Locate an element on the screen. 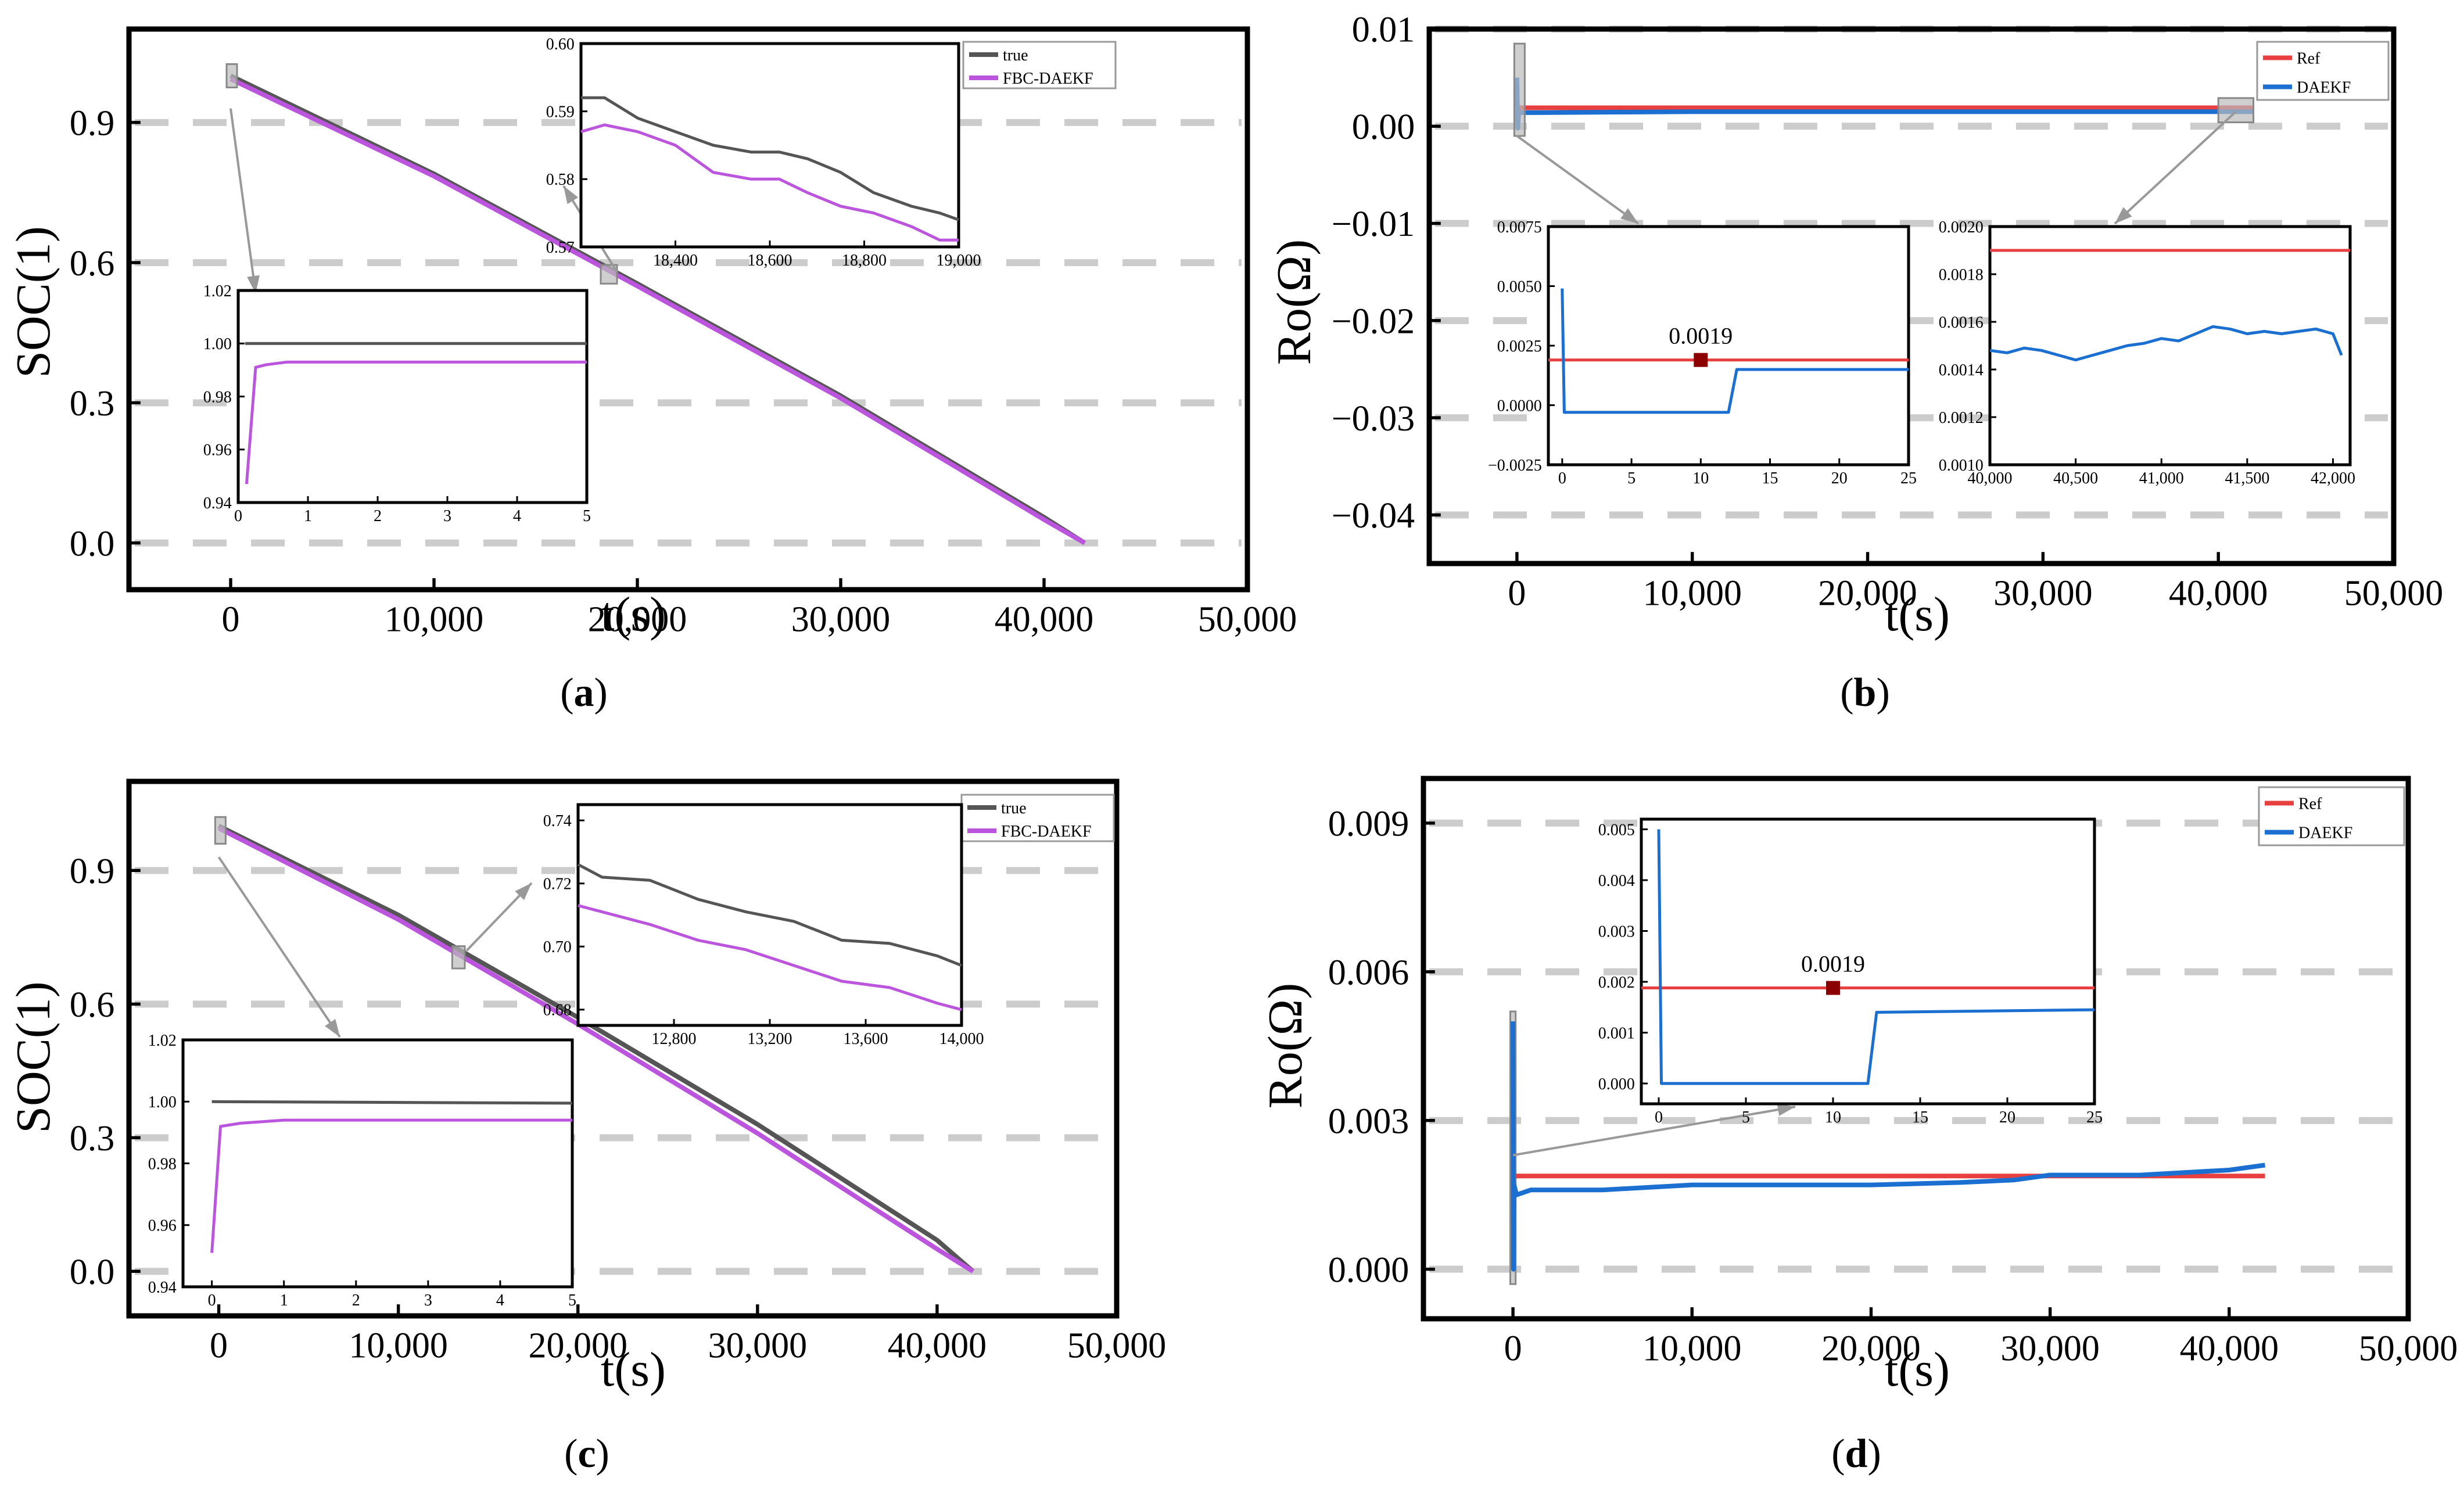 The height and width of the screenshot is (1507, 2464). d-inset-0-ytick-label-1: 0.001 is located at coordinates (1616, 1033).